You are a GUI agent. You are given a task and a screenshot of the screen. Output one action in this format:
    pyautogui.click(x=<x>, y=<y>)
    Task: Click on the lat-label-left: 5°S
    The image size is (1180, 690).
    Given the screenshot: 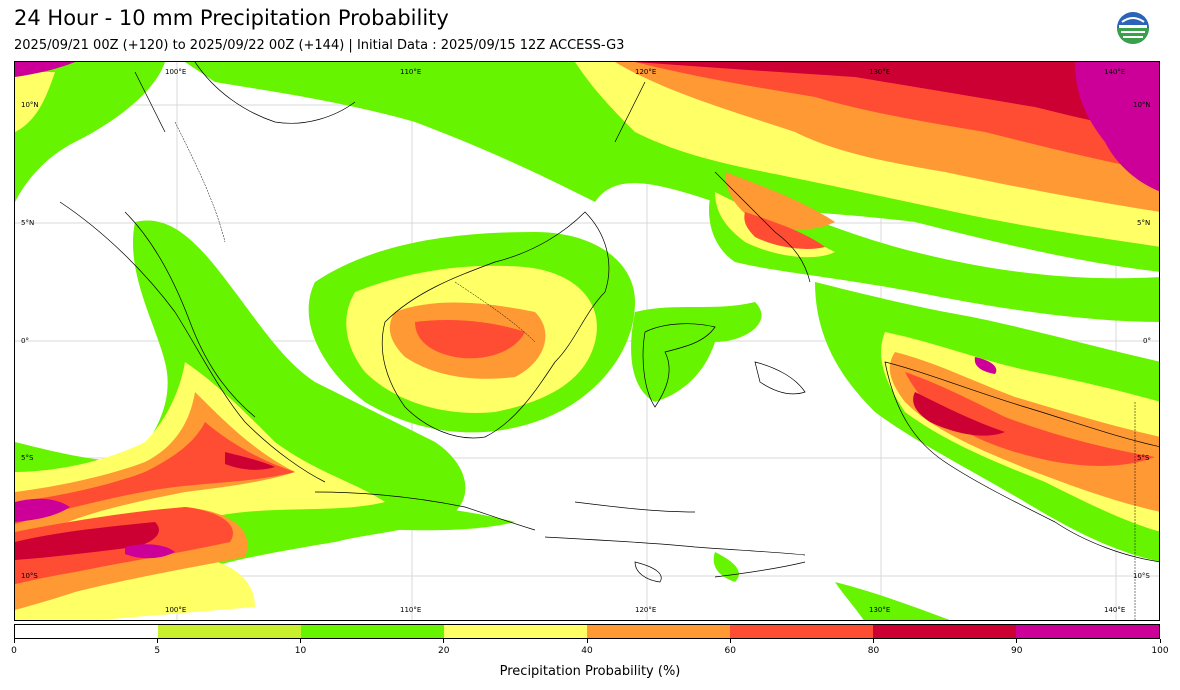 What is the action you would take?
    pyautogui.click(x=27, y=458)
    